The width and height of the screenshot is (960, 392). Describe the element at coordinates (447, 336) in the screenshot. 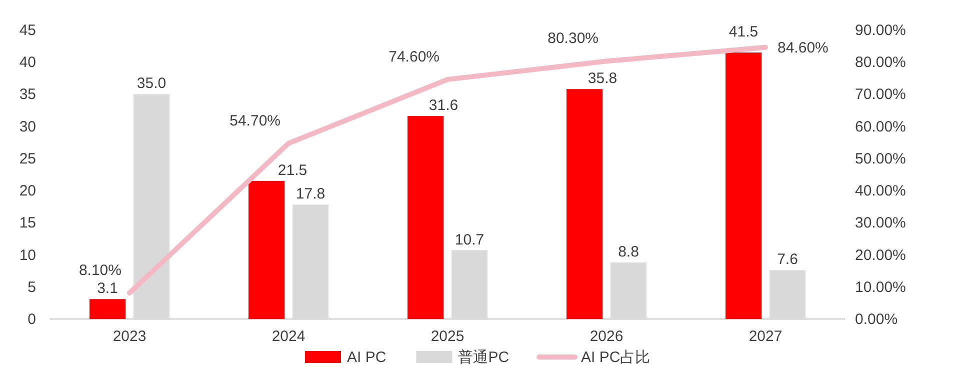

I see `x-tick-label: 2025` at that location.